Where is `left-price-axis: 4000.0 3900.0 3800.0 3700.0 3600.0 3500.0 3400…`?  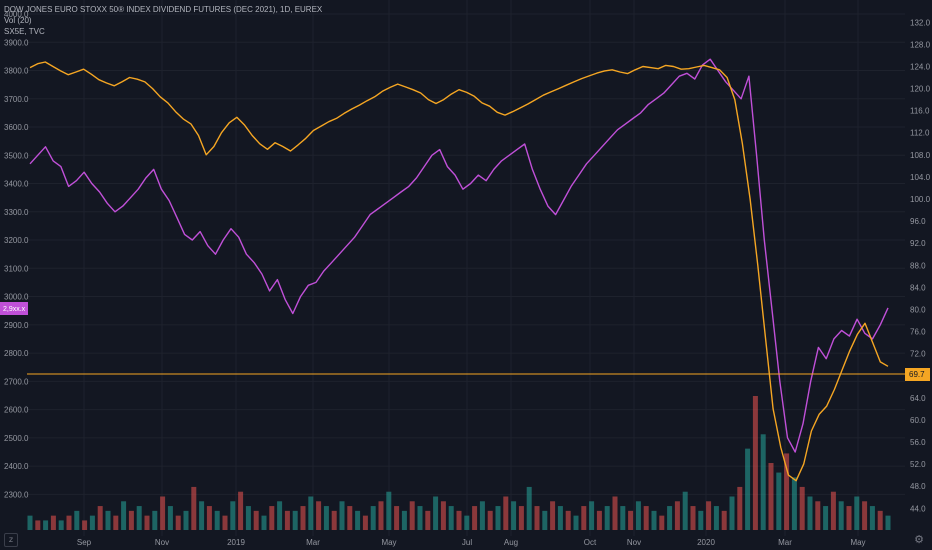
left-price-axis: 4000.0 3900.0 3800.0 3700.0 3600.0 3500.0 3400… is located at coordinates (16, 254).